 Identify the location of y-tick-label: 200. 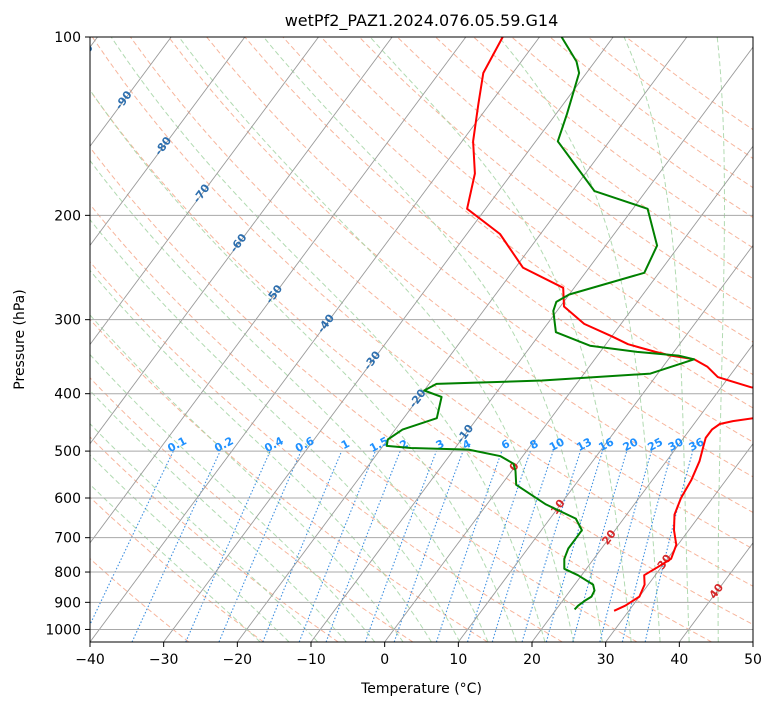
(67, 216).